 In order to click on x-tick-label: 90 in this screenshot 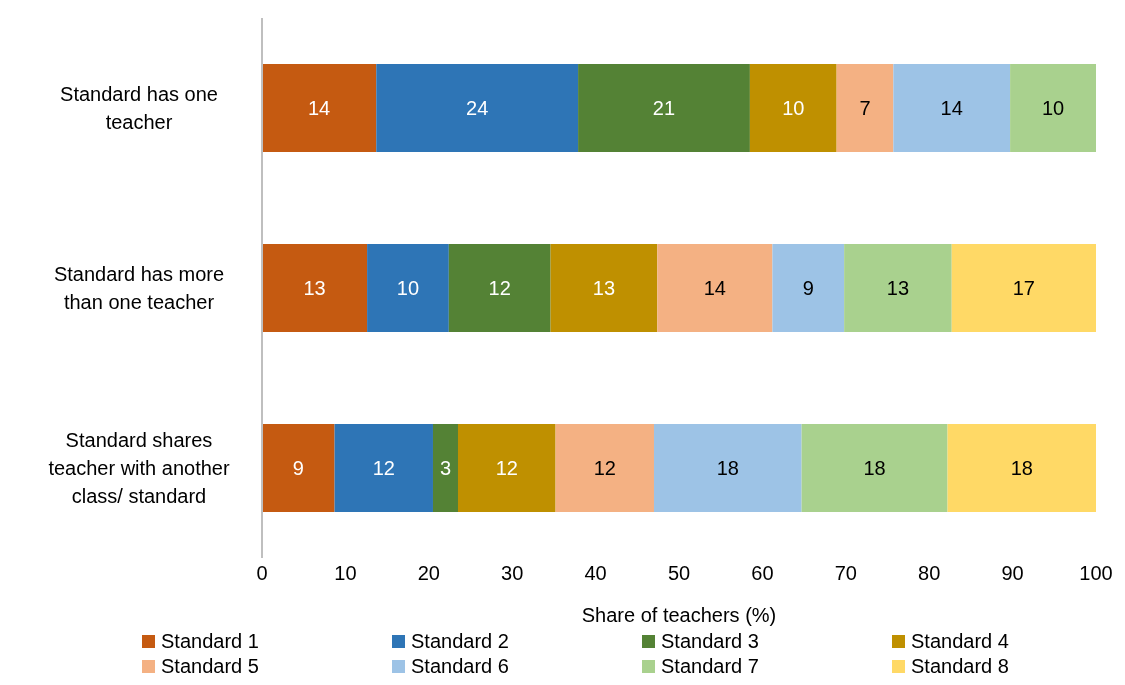, I will do `click(1012, 573)`.